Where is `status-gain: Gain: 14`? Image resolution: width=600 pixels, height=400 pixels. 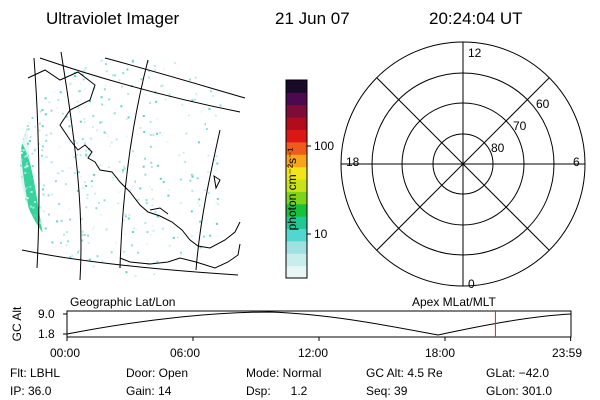 status-gain: Gain: 14 is located at coordinates (149, 391).